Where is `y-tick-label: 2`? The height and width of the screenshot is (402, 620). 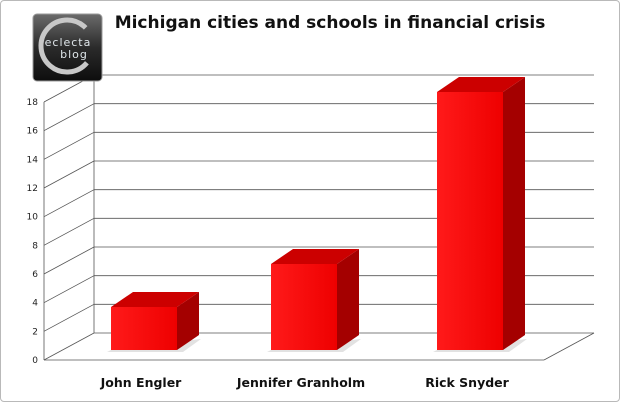 y-tick-label: 2 is located at coordinates (35, 332).